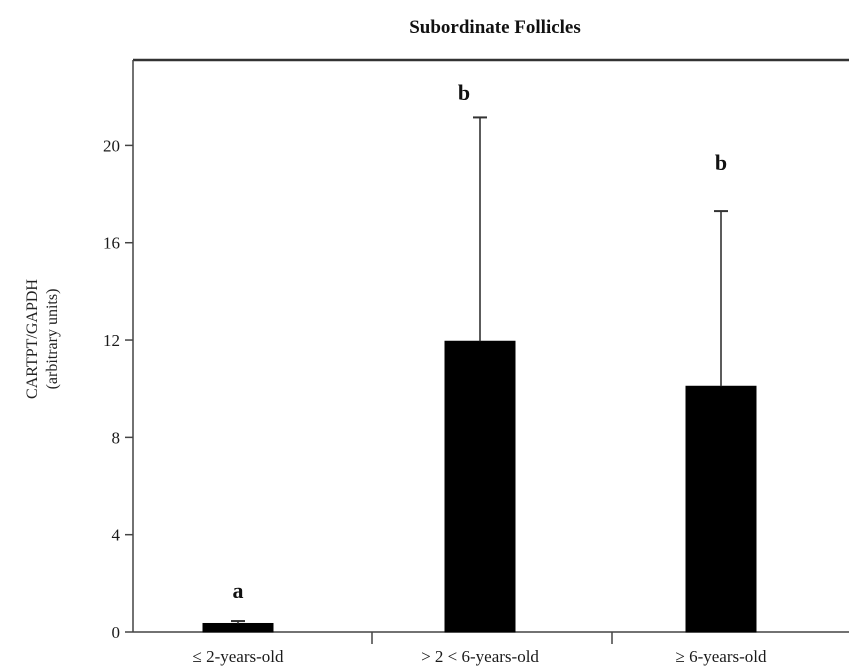  Describe the element at coordinates (111, 145) in the screenshot. I see `y-tick-label: 20` at that location.